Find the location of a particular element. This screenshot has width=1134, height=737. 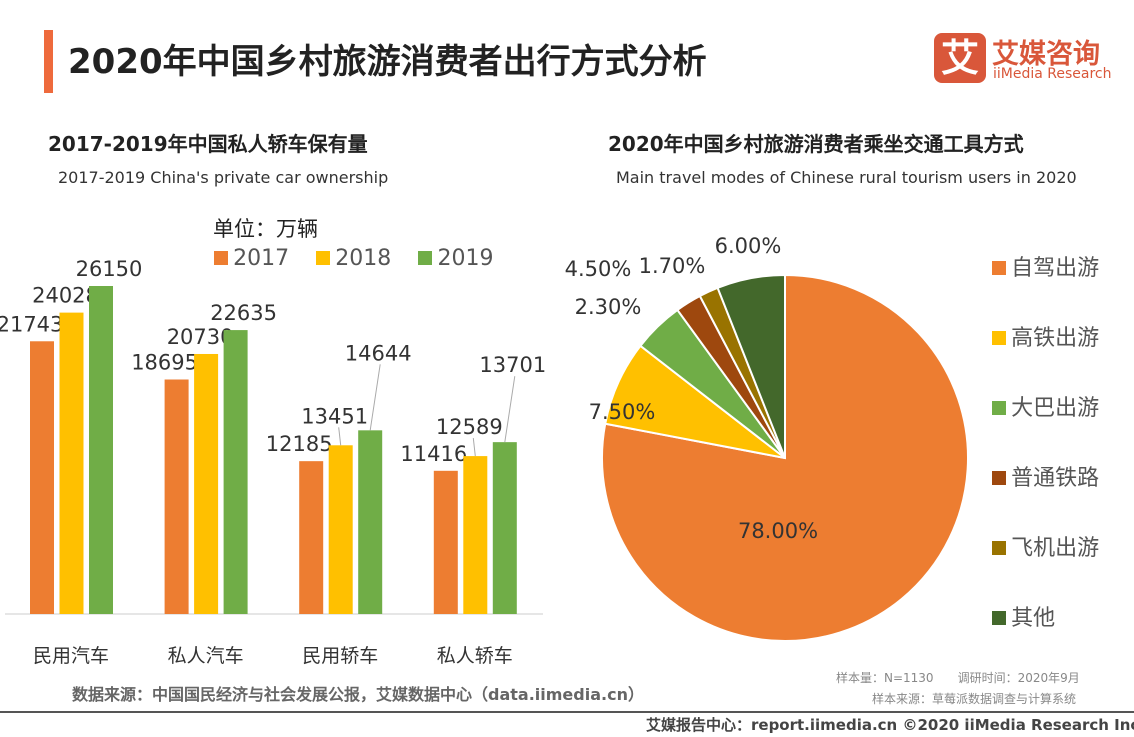

data-label: 21743 is located at coordinates (31, 324).